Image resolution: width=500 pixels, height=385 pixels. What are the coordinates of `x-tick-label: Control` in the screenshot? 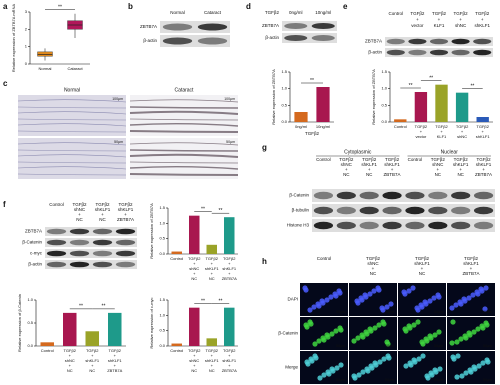 It's located at (400, 126).